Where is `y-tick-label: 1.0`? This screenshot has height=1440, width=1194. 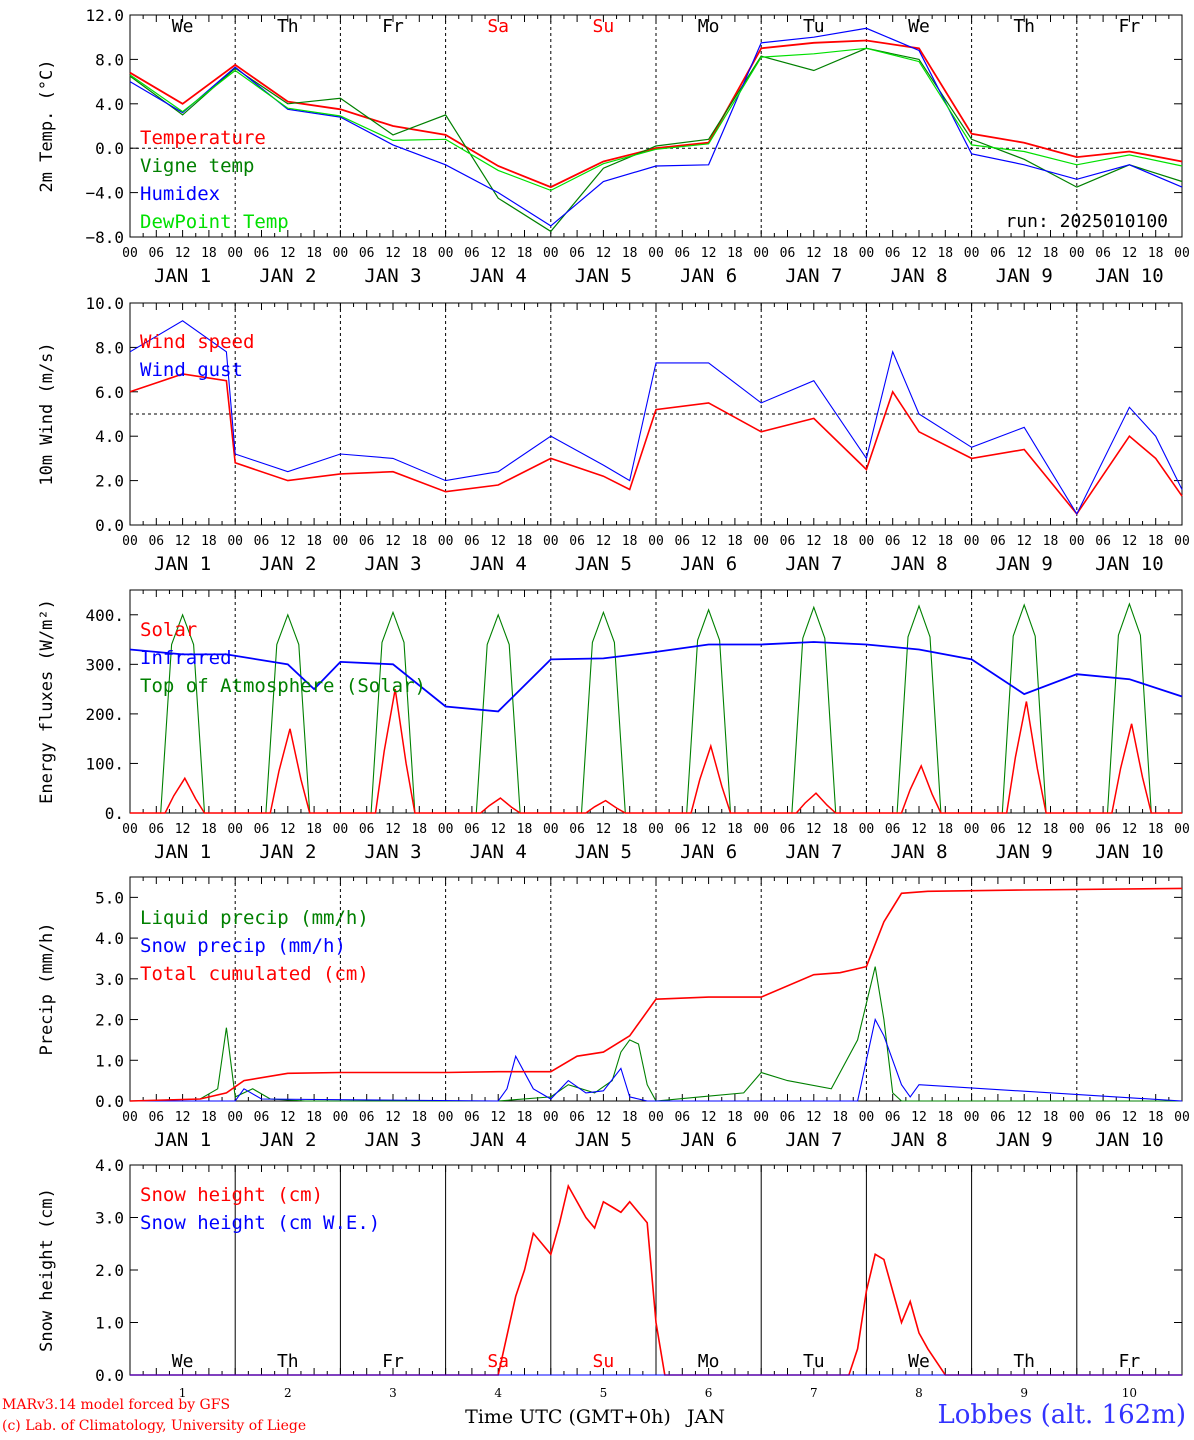 y-tick-label: 1.0 is located at coordinates (109, 1323).